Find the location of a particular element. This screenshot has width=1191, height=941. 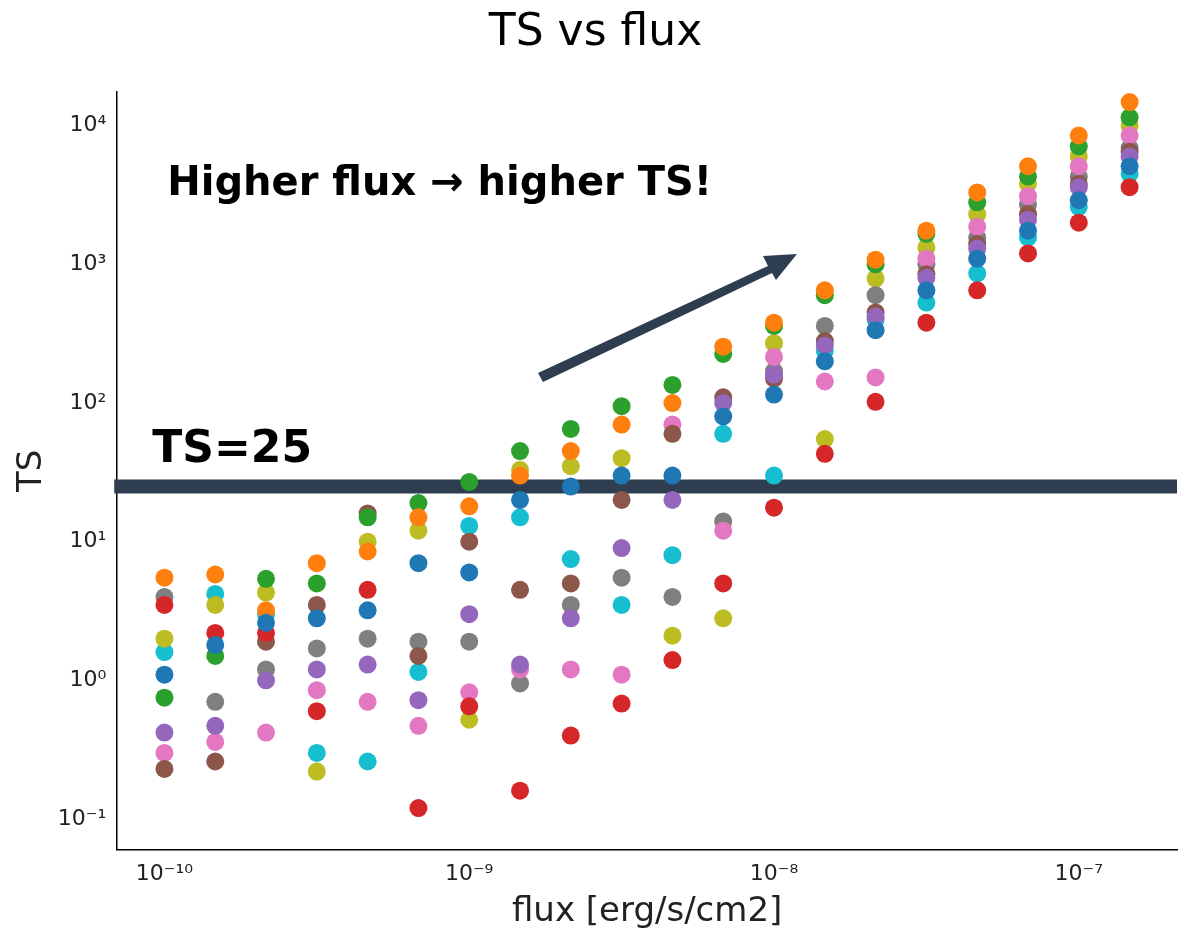

y-tick-label: 10² is located at coordinates (88, 401).